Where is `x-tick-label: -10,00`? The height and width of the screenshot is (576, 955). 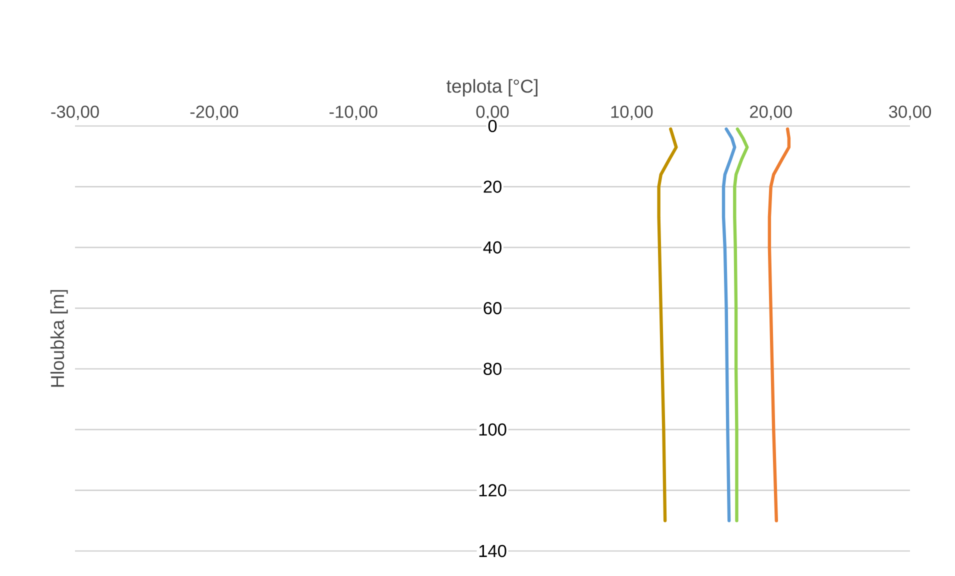 x-tick-label: -10,00 is located at coordinates (354, 113).